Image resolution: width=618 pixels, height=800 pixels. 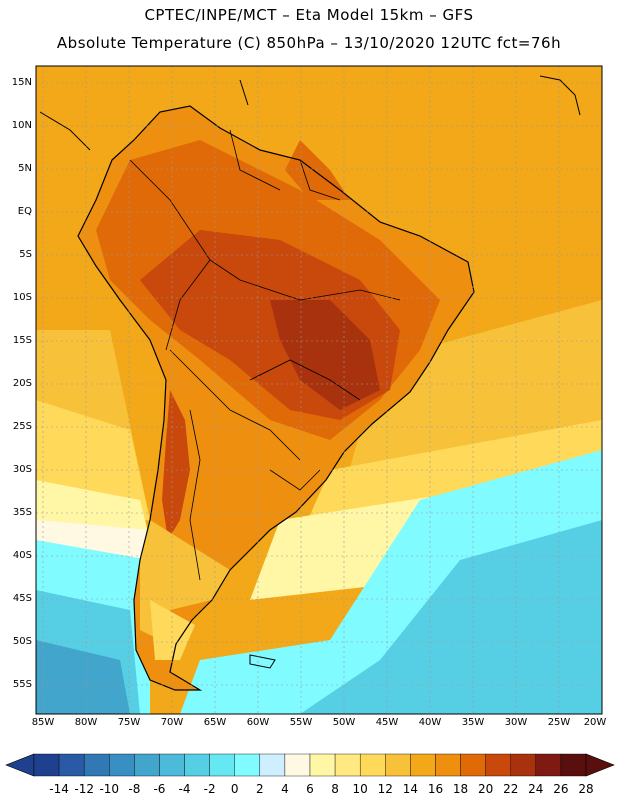 I want to click on lat-label: 5N, so click(x=25, y=168).